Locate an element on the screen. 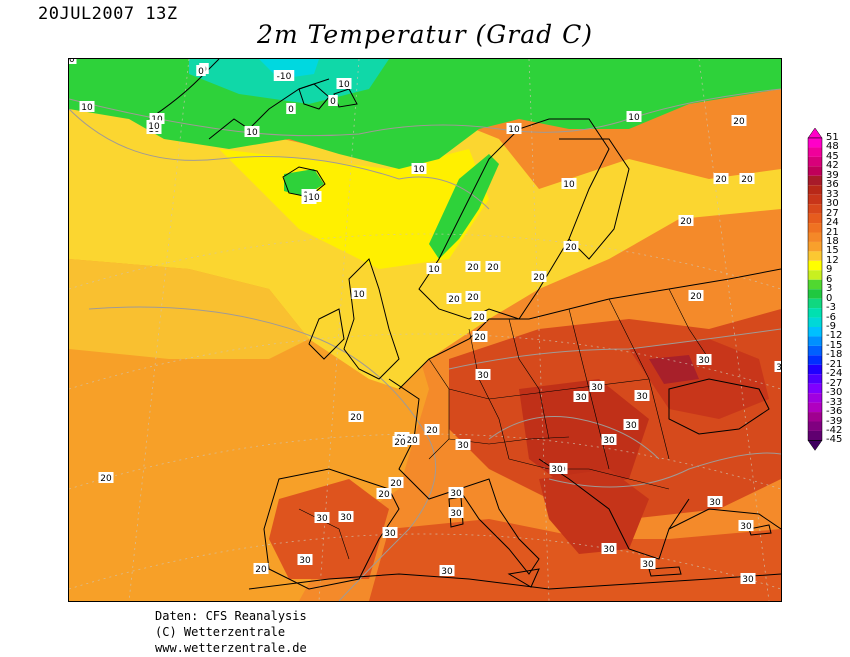 Image resolution: width=850 pixels, height=657 pixels. colorbar-tick-label: 51 is located at coordinates (832, 137).